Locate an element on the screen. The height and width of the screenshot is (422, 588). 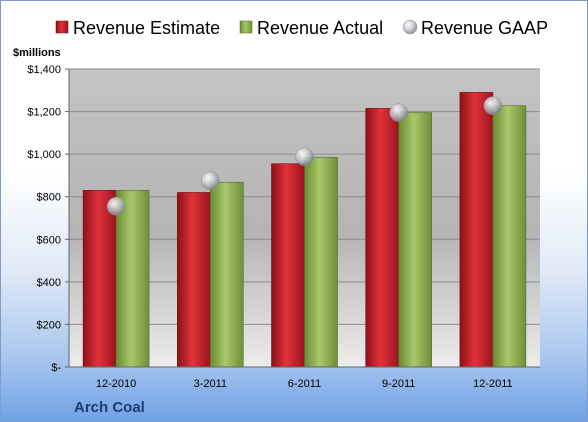
legend-label-gaap: Revenue GAAP is located at coordinates (484, 28).